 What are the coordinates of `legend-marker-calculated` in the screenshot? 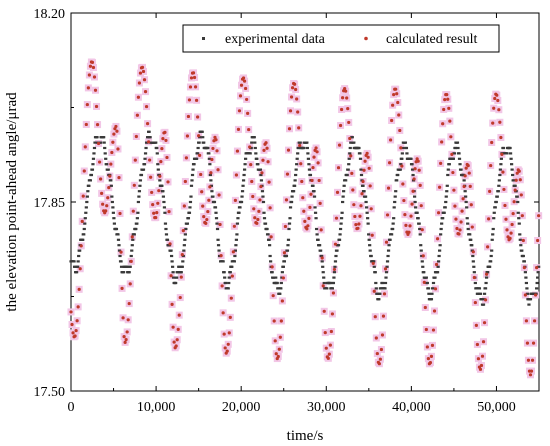 It's located at (366, 38).